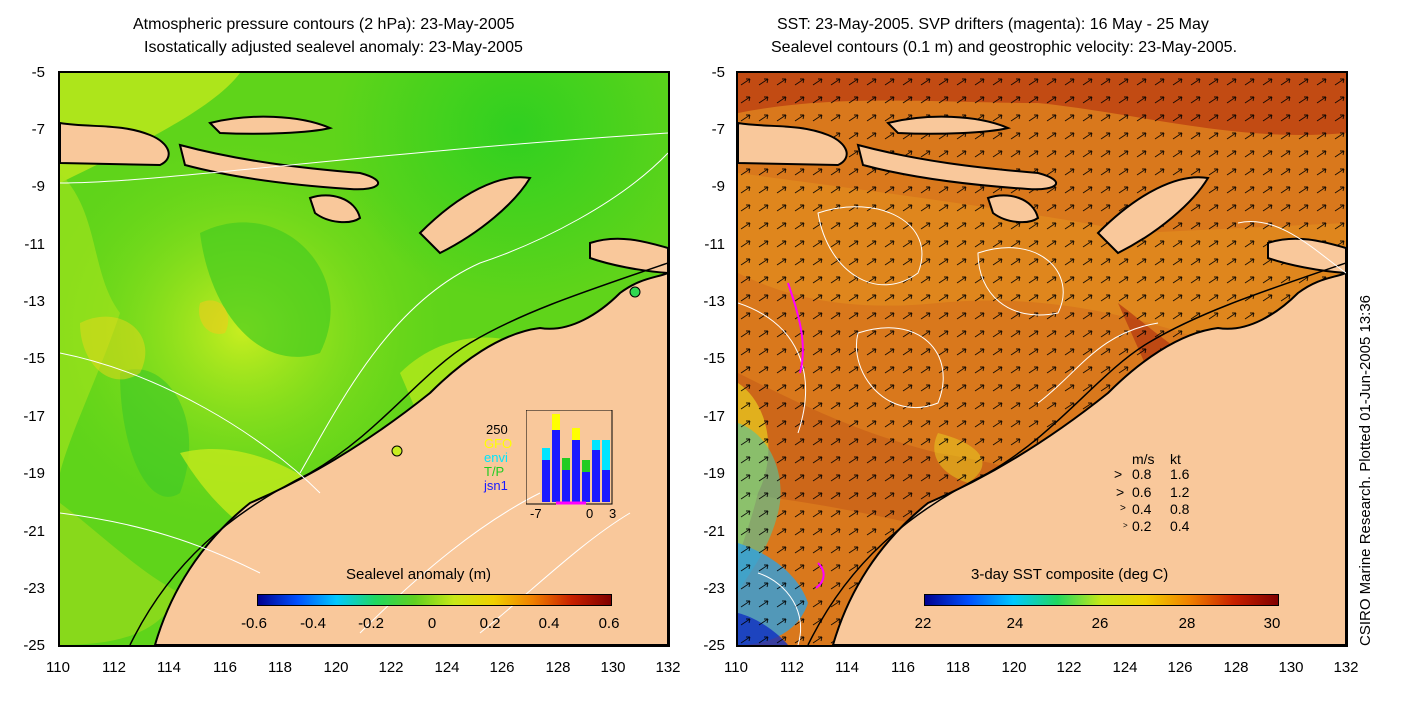  I want to click on left-ytick: -5, so click(38, 72).